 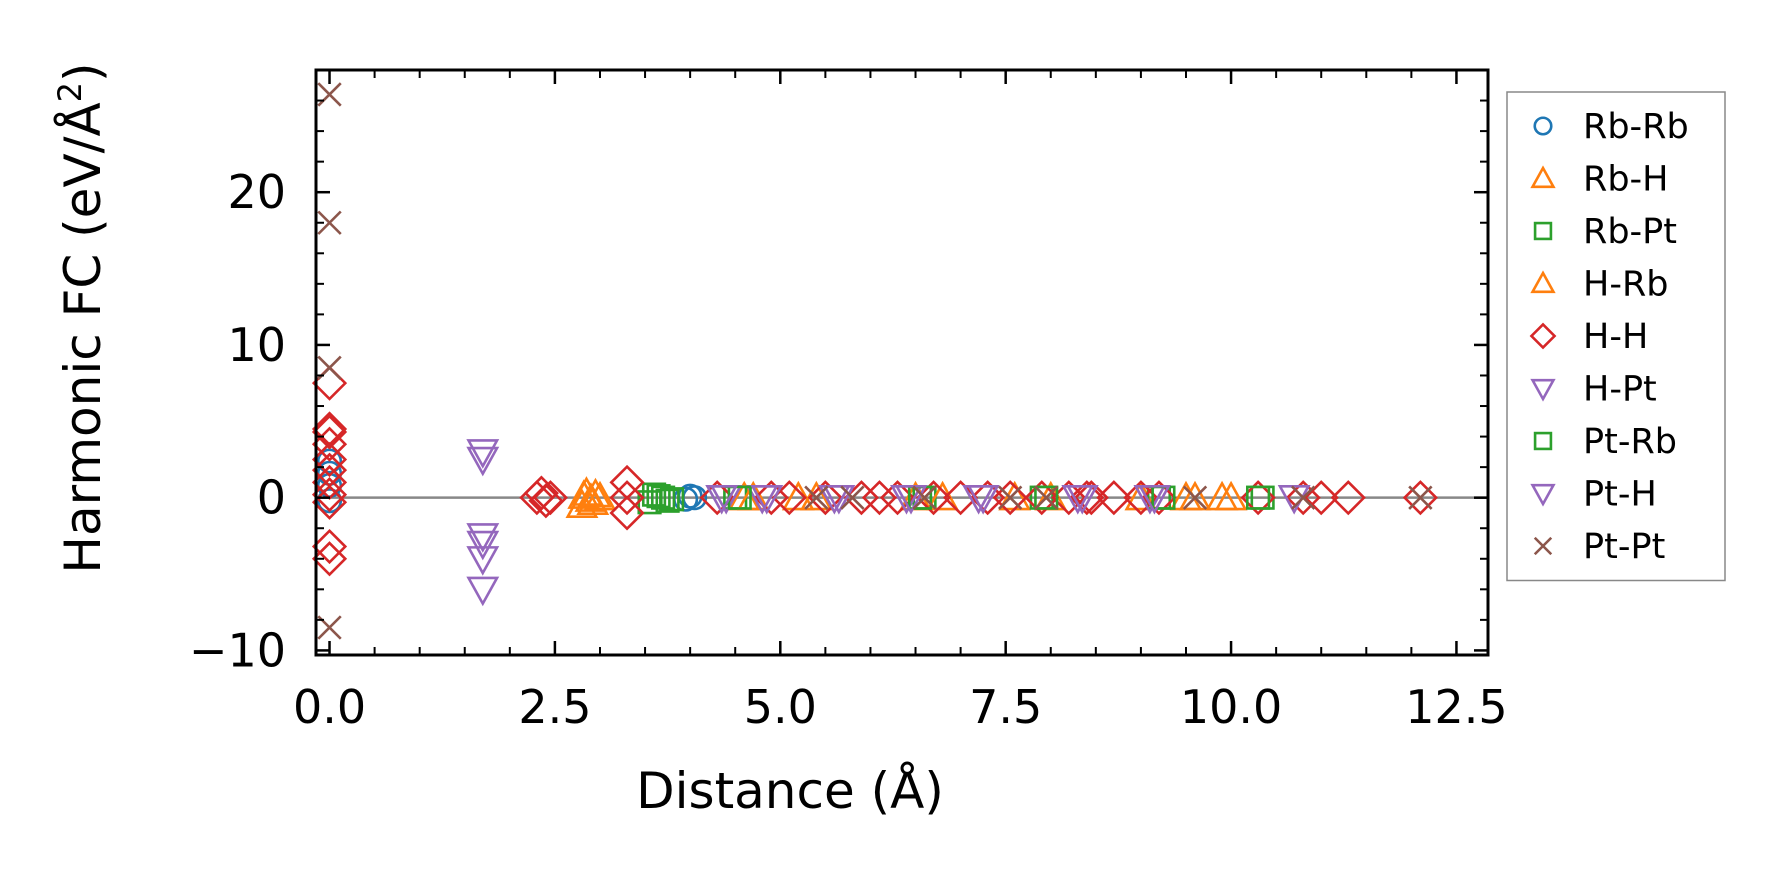 What do you see at coordinates (790, 791) in the screenshot?
I see `x-axis-title: Distance (Å)` at bounding box center [790, 791].